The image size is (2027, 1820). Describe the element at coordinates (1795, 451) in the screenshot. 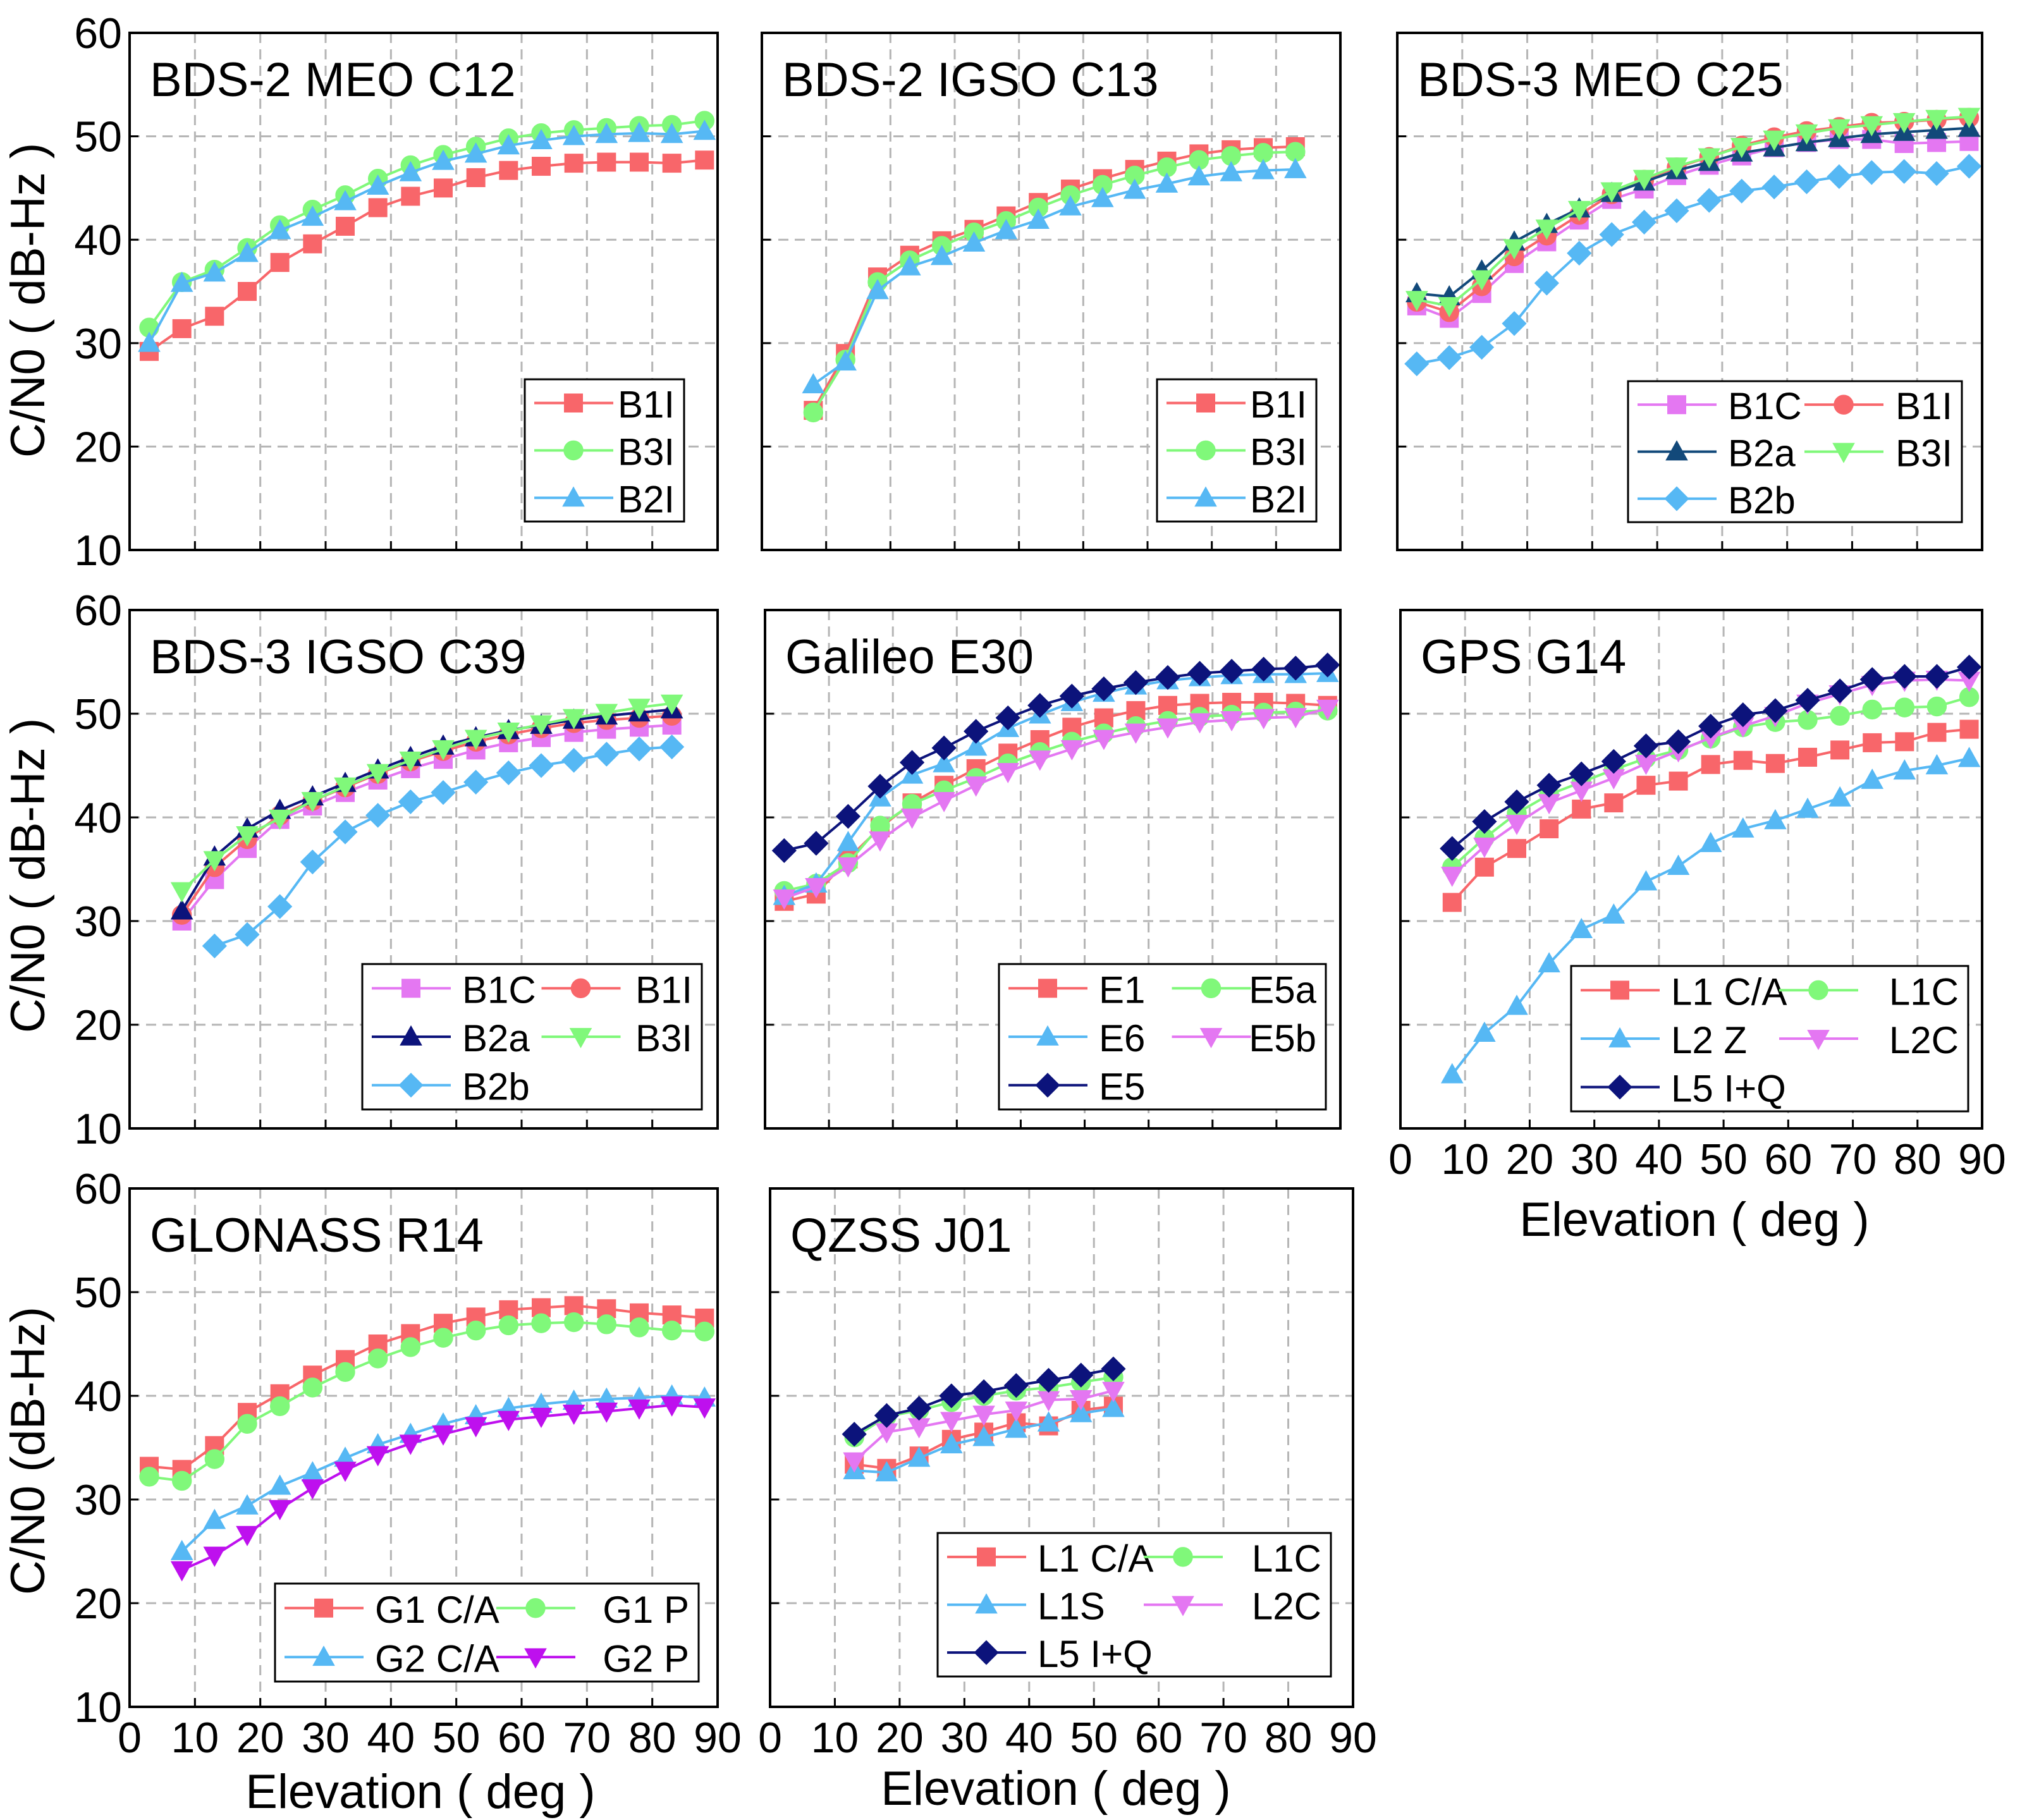

I see `legend: B1C B1I B2a B3I B2b` at that location.